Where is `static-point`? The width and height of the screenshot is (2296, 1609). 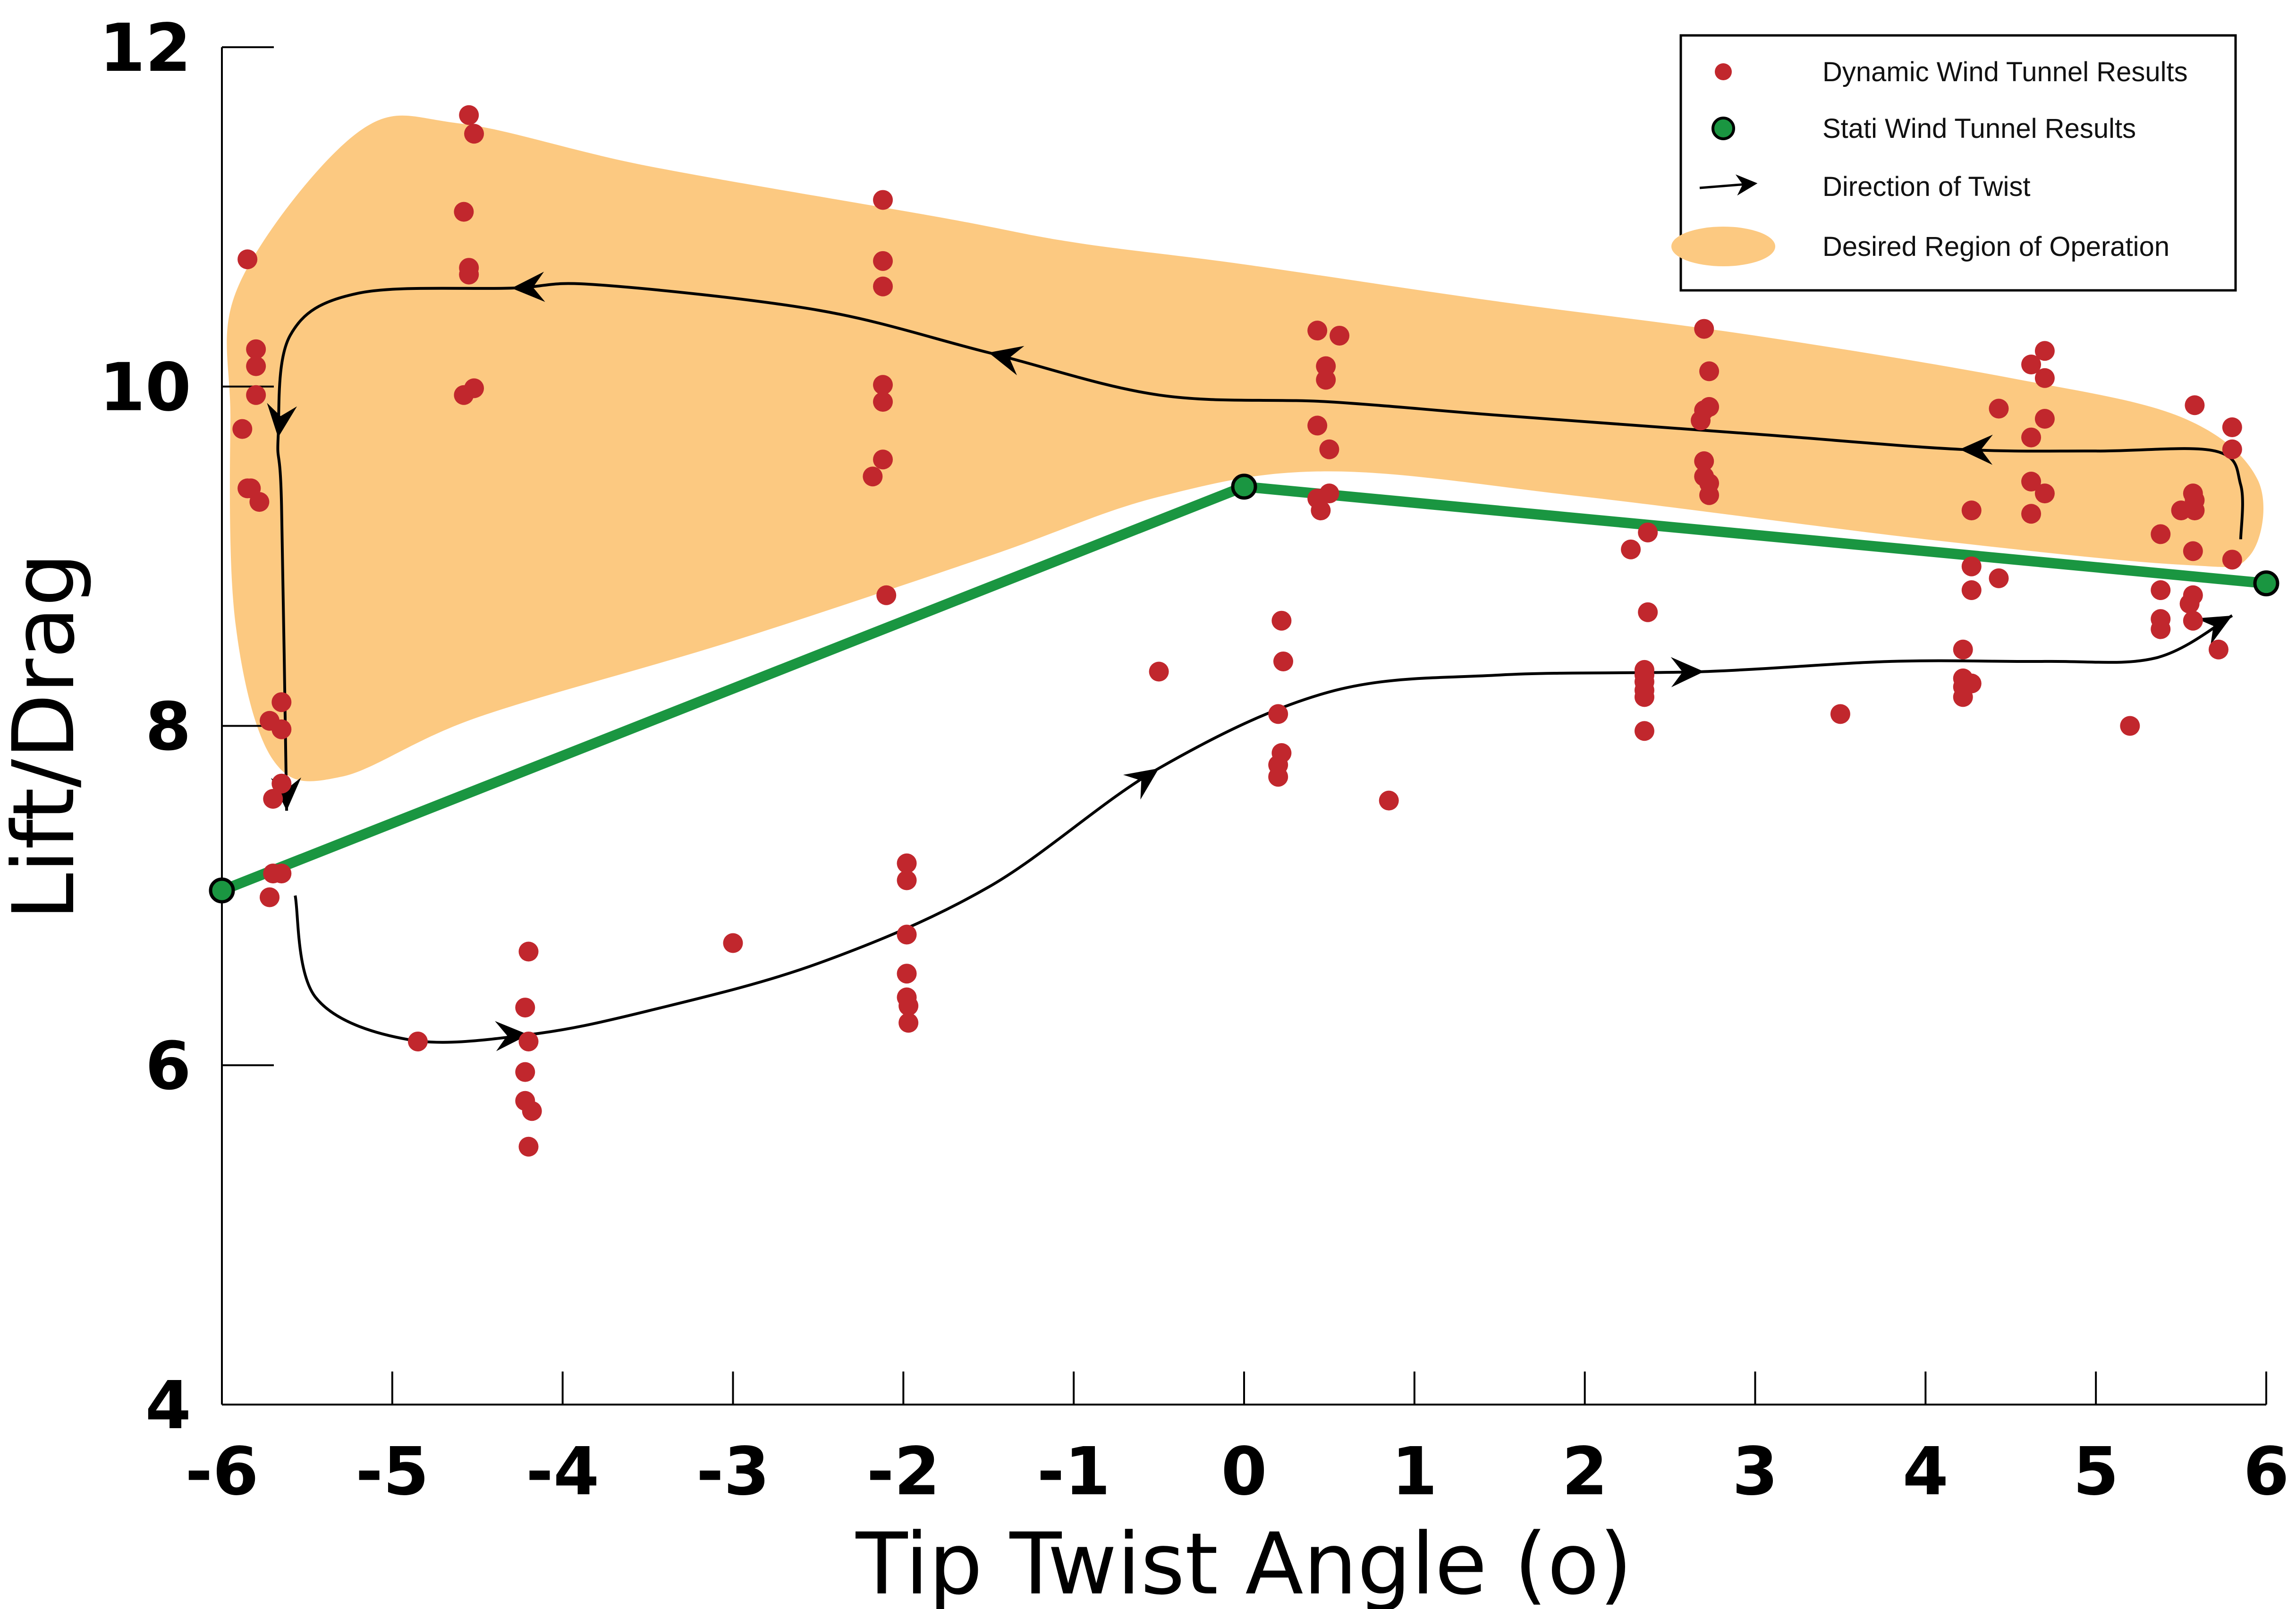
static-point is located at coordinates (2266, 584).